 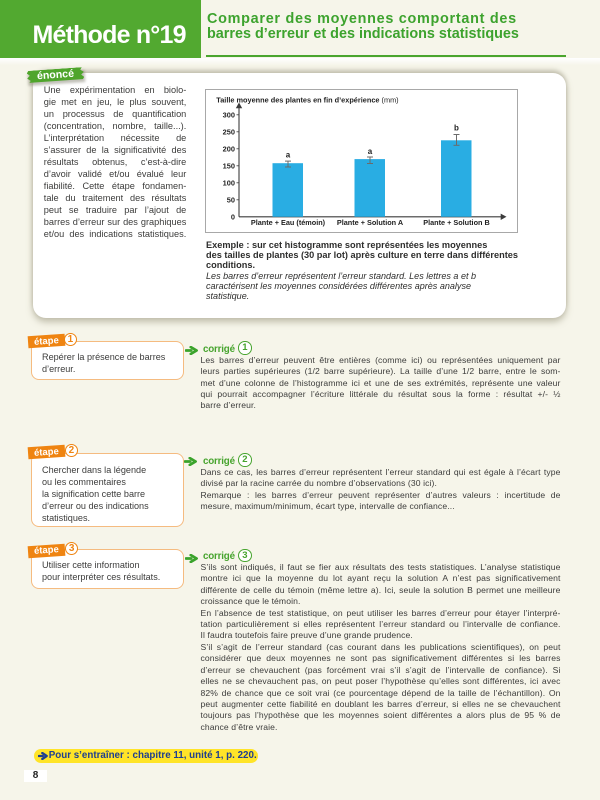 I want to click on svg-text: 100, so click(x=229, y=182).